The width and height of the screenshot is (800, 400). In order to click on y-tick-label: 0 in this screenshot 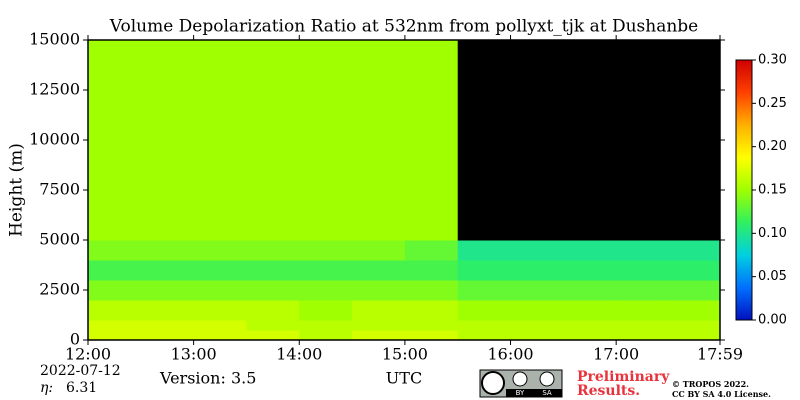, I will do `click(75, 339)`.